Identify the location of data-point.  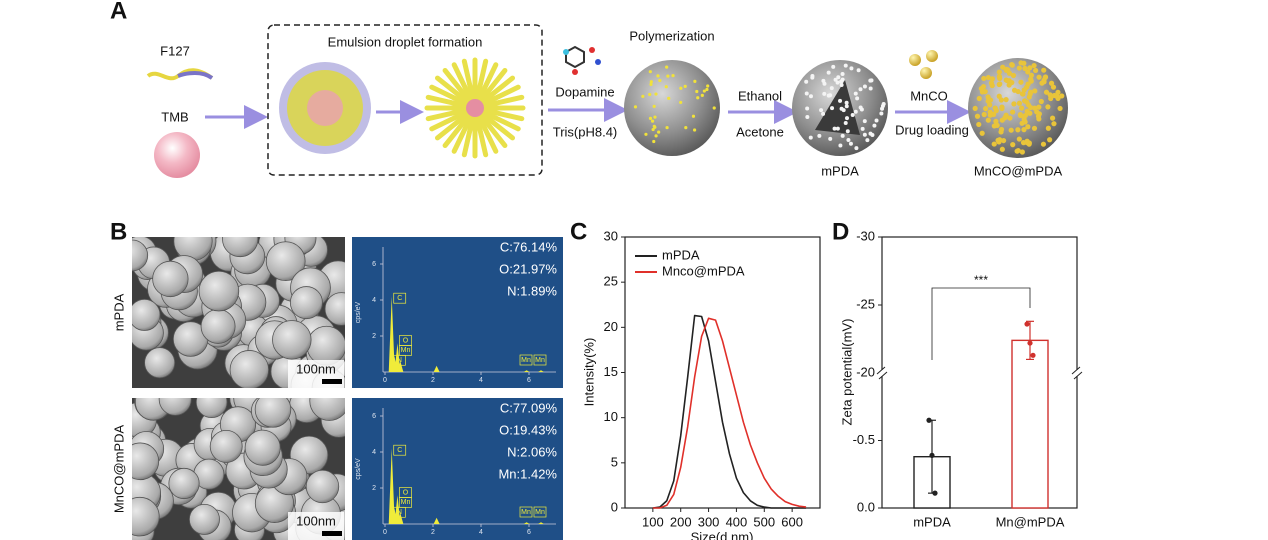
(932, 455).